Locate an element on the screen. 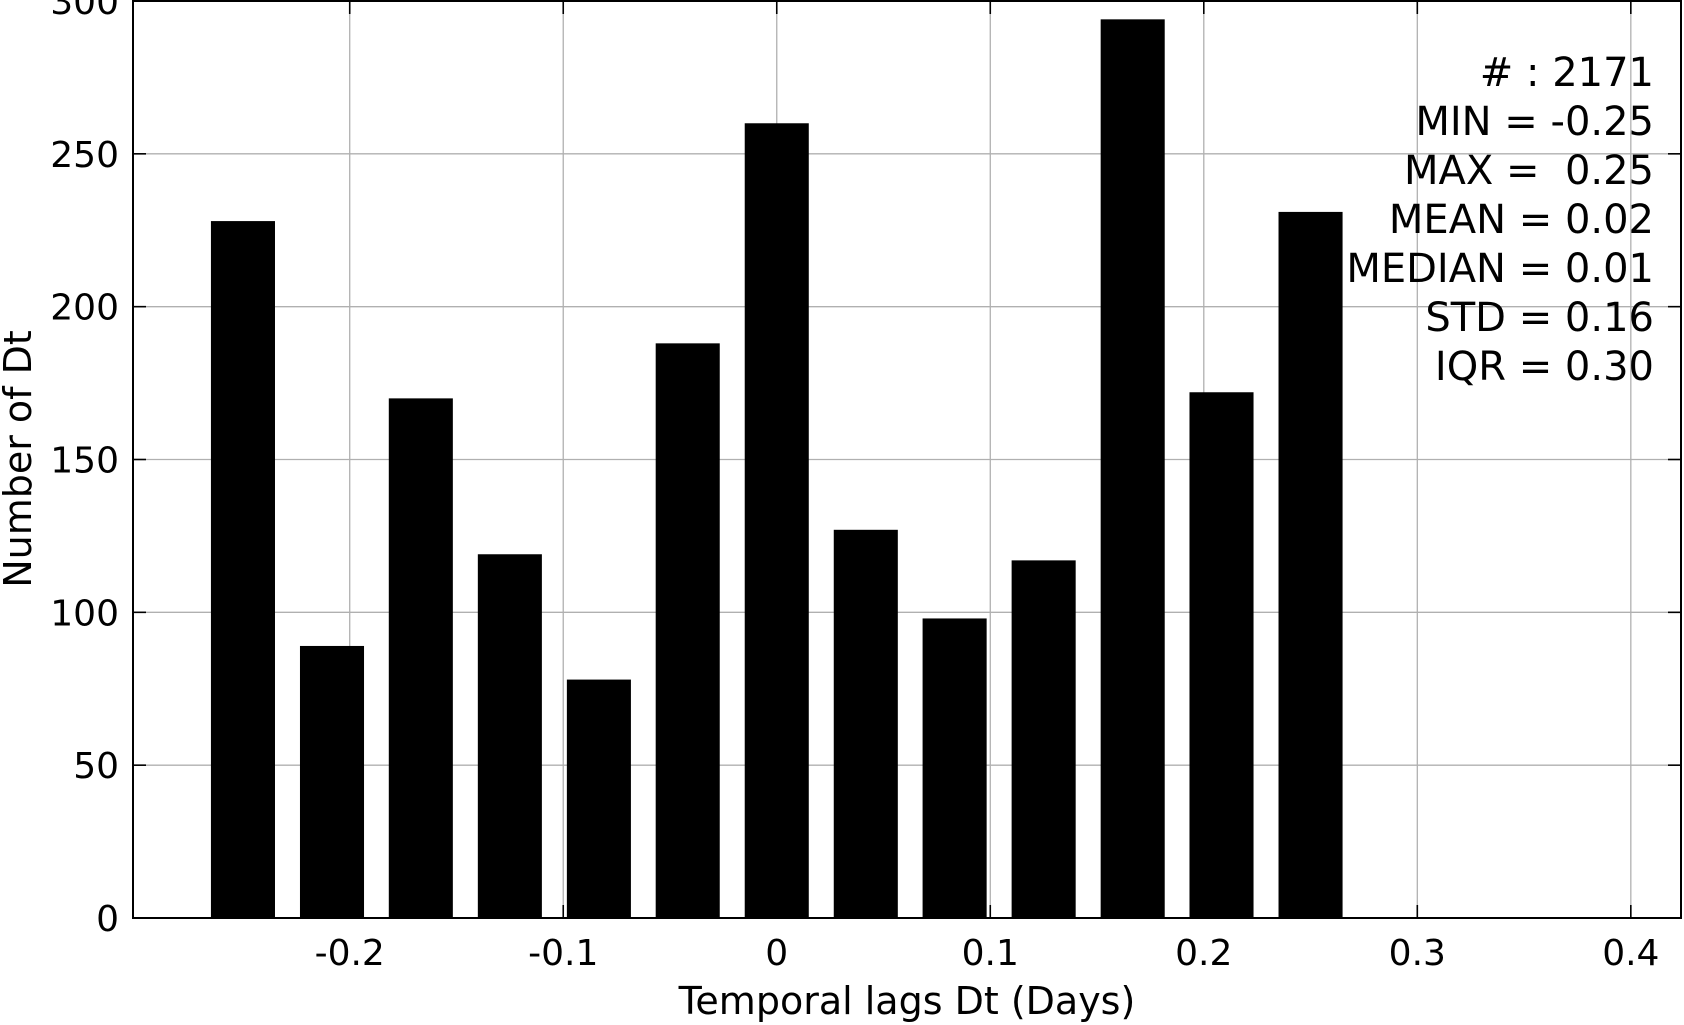  x-tick-label: 0.3 is located at coordinates (1417, 953).